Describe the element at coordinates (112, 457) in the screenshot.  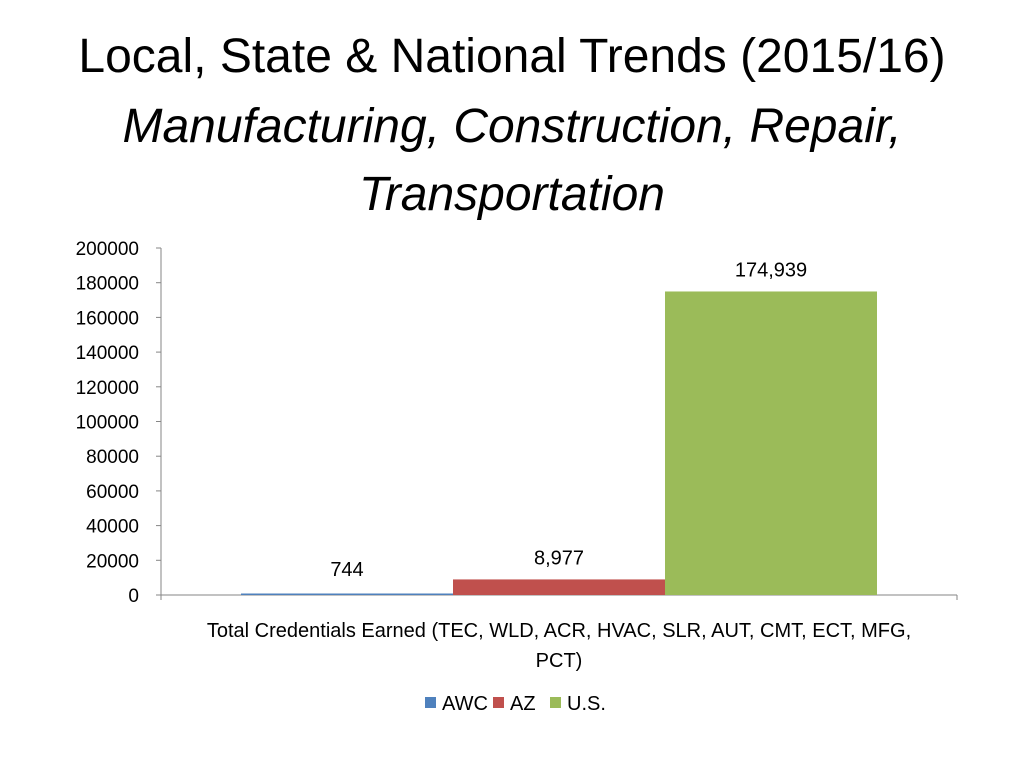
I see `y-tick-label: 80000` at that location.